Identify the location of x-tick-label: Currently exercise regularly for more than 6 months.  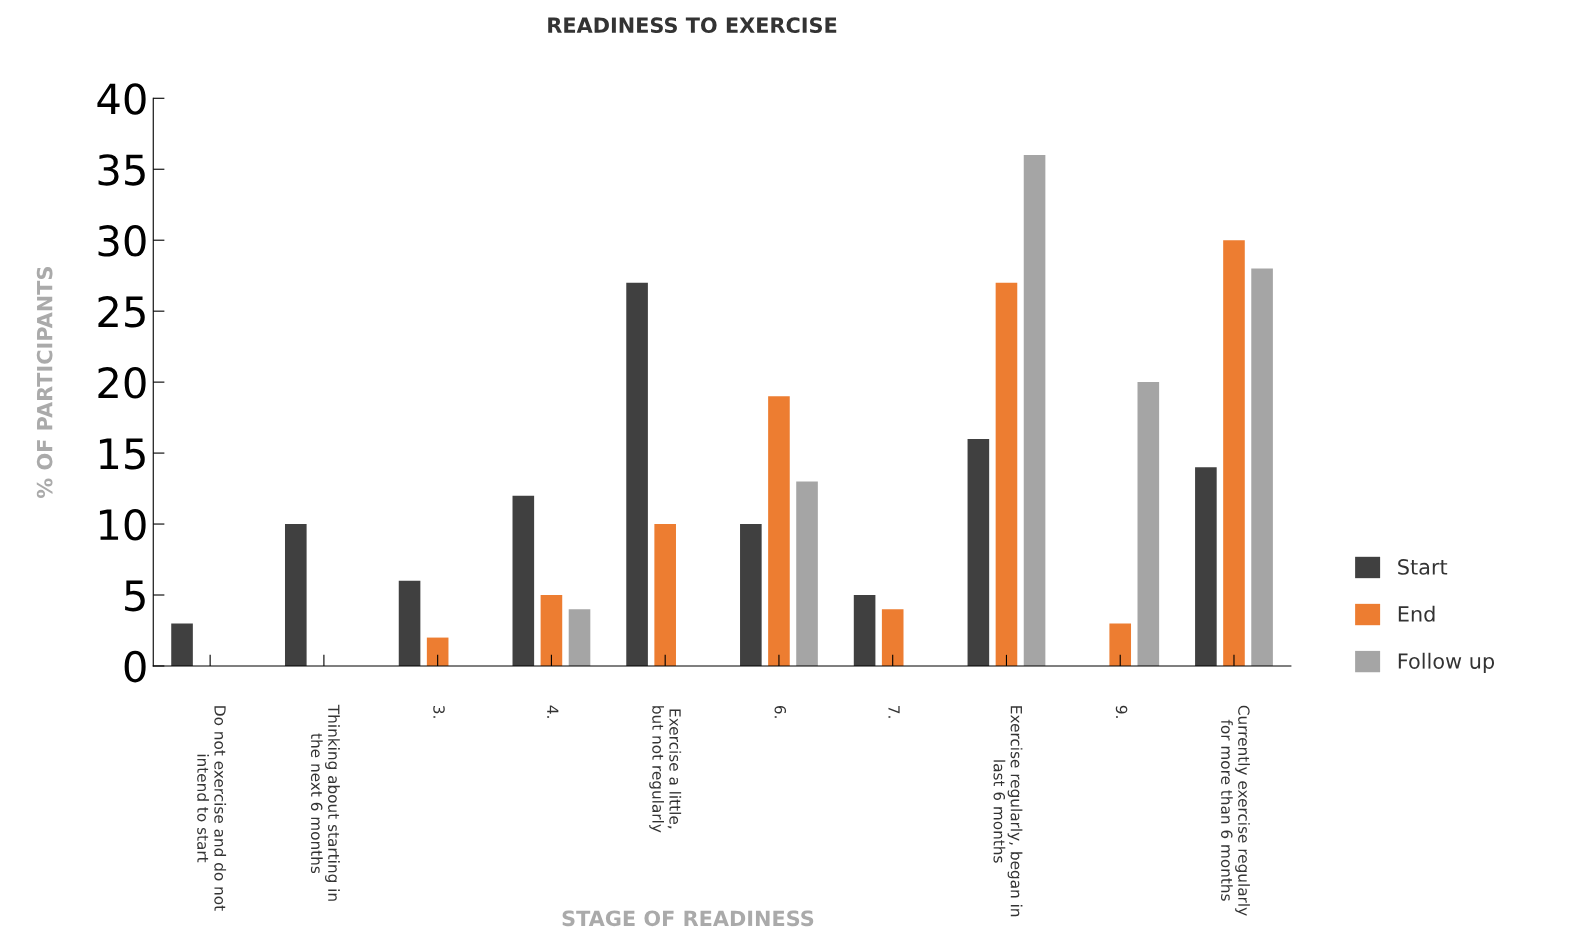
(1235, 810).